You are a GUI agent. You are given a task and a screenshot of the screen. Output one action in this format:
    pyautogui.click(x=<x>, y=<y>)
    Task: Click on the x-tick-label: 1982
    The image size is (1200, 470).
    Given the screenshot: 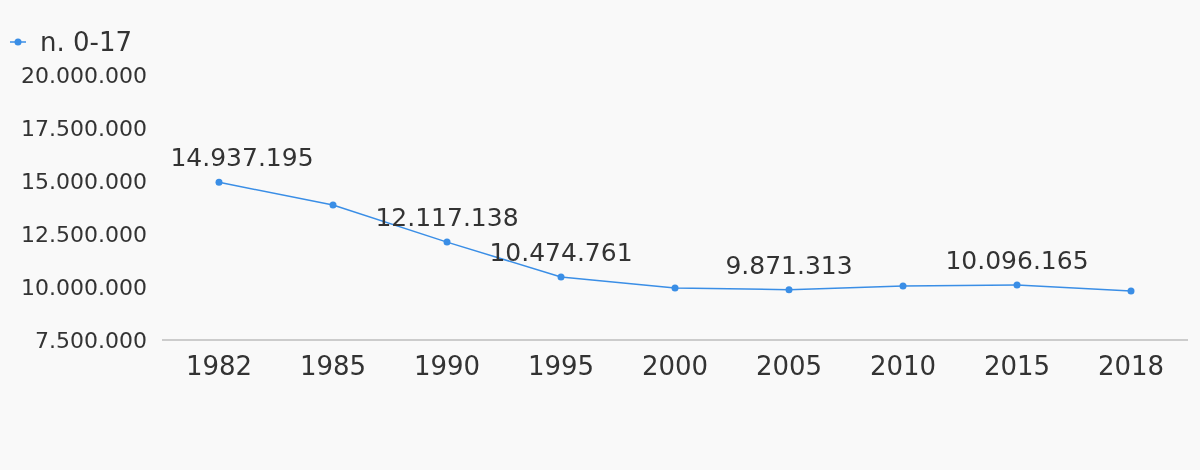 What is the action you would take?
    pyautogui.click(x=219, y=366)
    